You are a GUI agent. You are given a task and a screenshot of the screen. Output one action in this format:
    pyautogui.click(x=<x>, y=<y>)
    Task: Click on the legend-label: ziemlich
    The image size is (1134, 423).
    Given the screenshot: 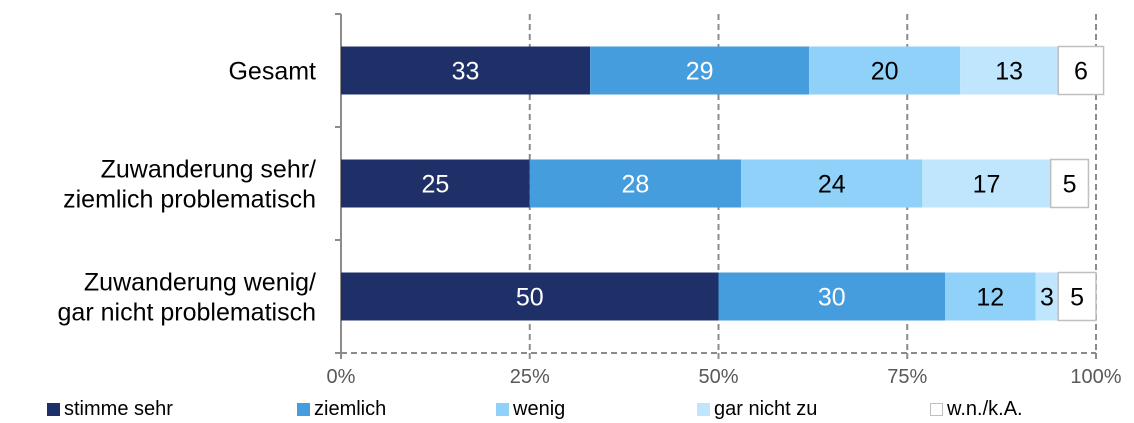 What is the action you would take?
    pyautogui.click(x=350, y=409)
    